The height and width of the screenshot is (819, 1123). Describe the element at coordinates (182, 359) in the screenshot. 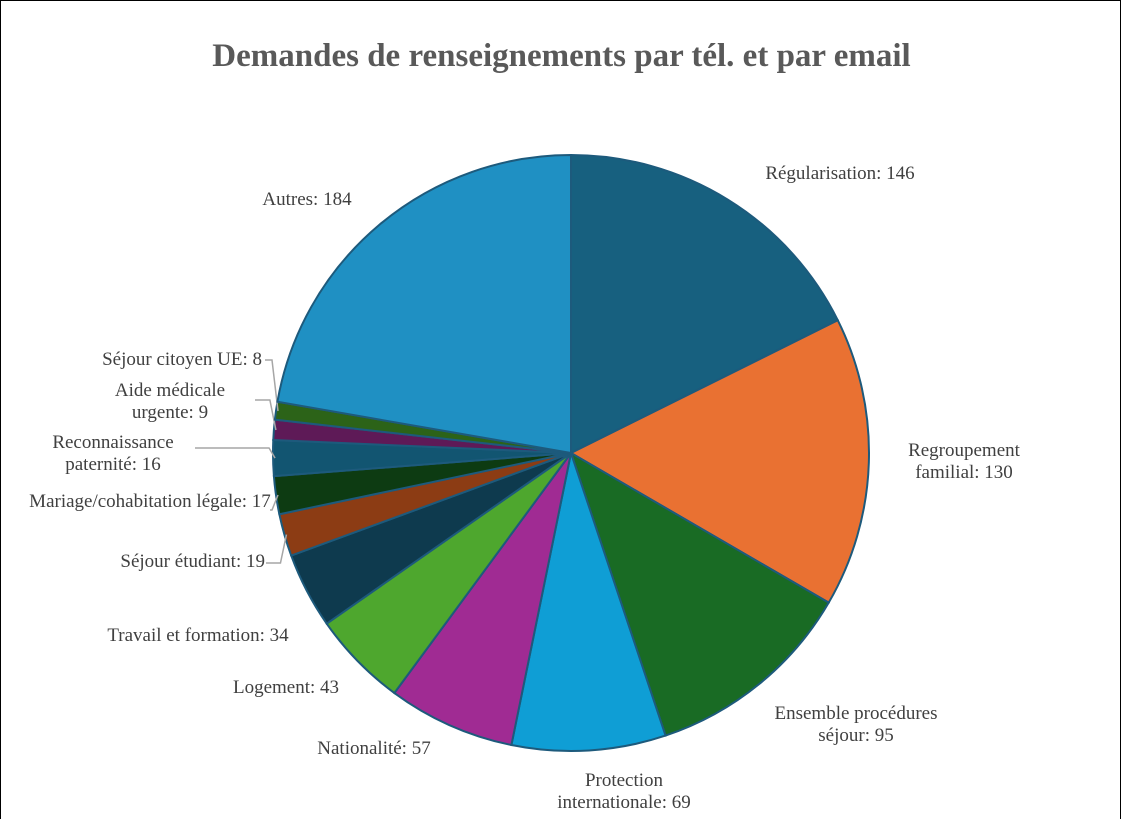

I see `data-label: Séjour citoyen UE: 8` at that location.